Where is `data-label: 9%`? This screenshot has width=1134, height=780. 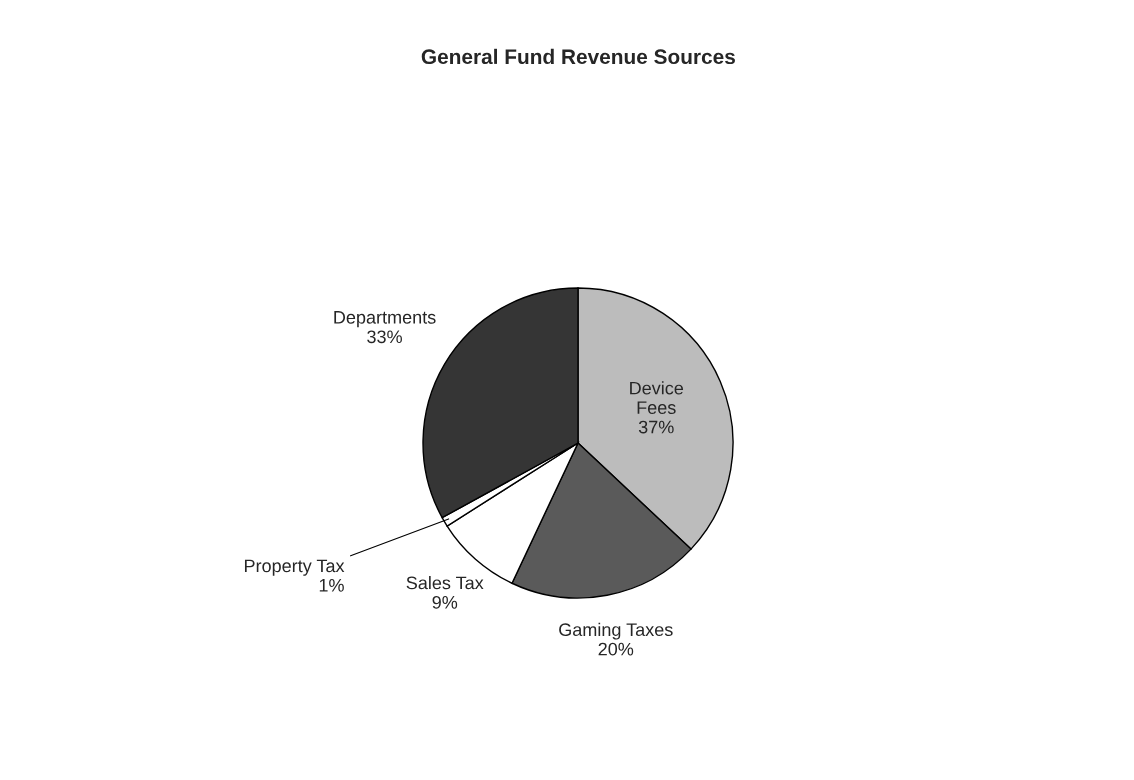
data-label: 9% is located at coordinates (445, 602).